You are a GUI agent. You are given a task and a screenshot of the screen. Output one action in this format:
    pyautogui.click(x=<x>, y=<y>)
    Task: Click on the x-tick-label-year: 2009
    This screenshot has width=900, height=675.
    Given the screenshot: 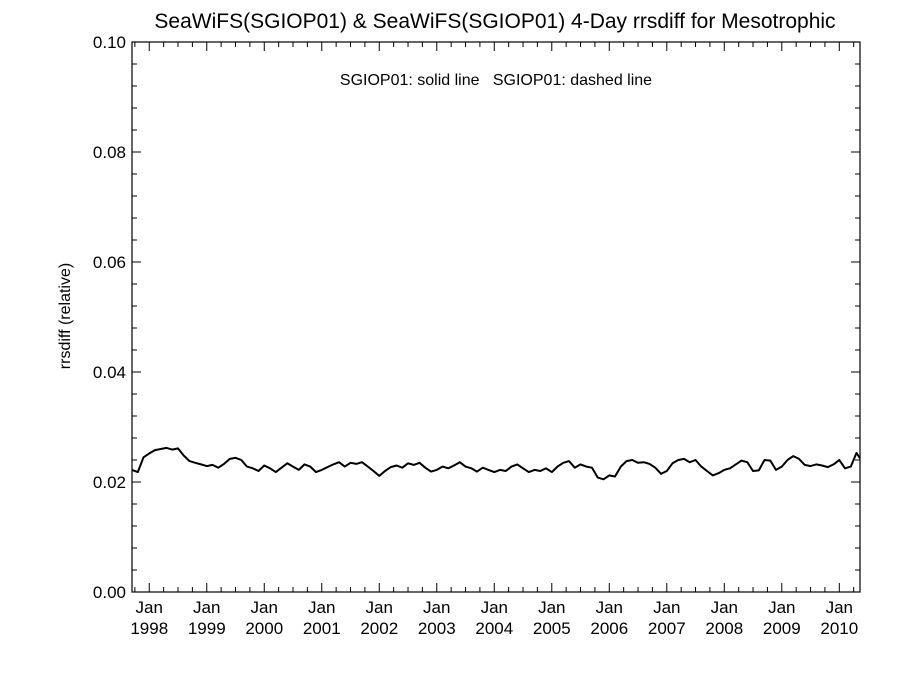 What is the action you would take?
    pyautogui.click(x=782, y=628)
    